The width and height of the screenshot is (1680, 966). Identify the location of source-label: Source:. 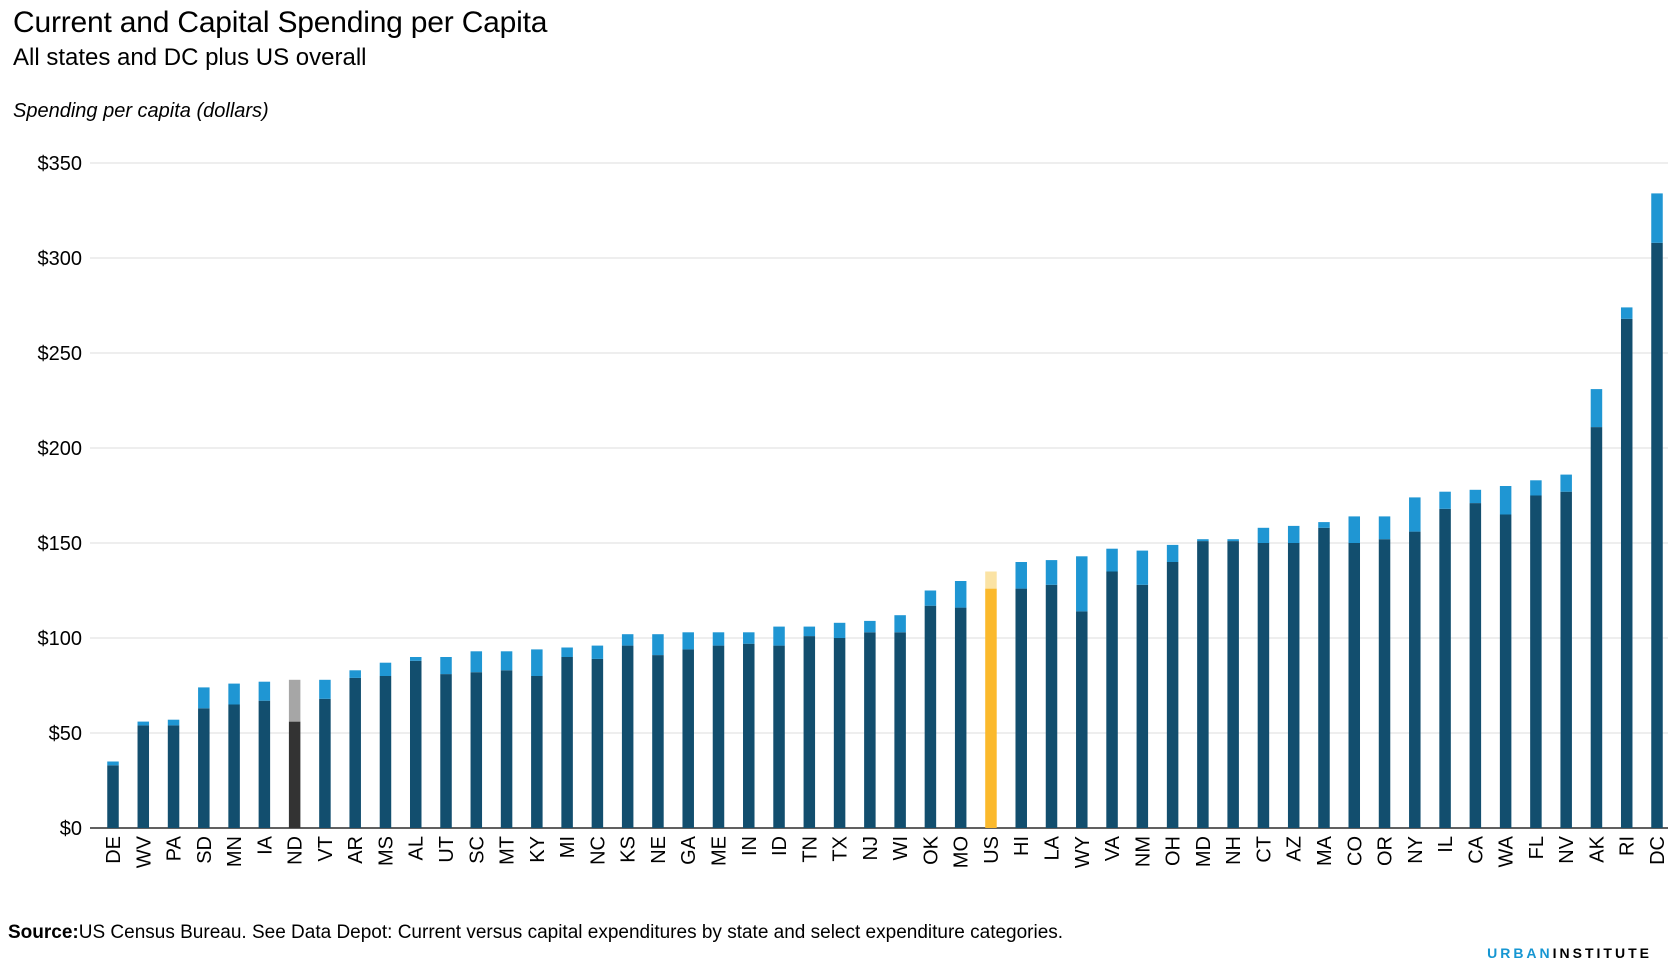
(43, 932).